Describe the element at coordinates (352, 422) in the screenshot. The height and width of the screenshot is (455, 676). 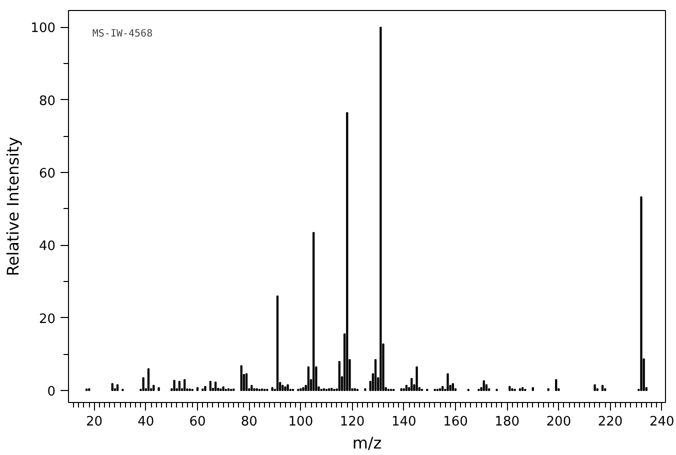
I see `x-tick-label: 120` at that location.